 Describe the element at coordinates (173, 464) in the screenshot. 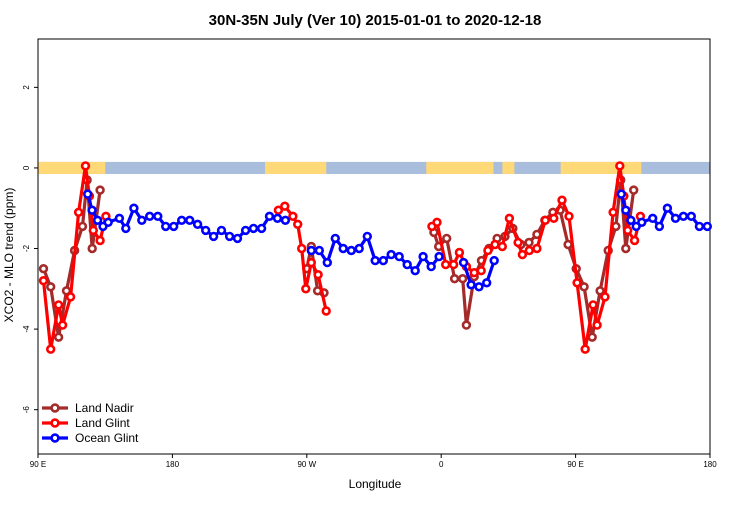

I see `x-tick-label-1: 180` at that location.